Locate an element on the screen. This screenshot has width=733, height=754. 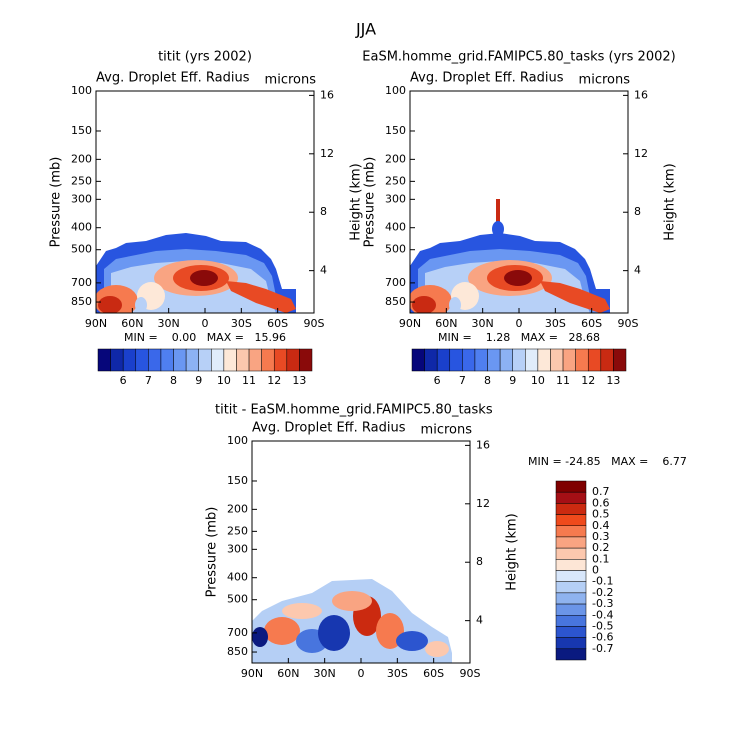
colorbar-label: -0.2 is located at coordinates (602, 592).